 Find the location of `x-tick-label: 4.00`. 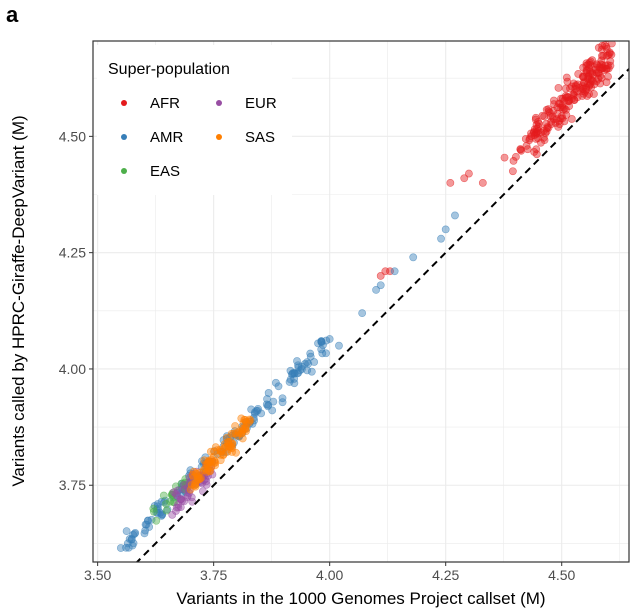

x-tick-label: 4.00 is located at coordinates (329, 575).